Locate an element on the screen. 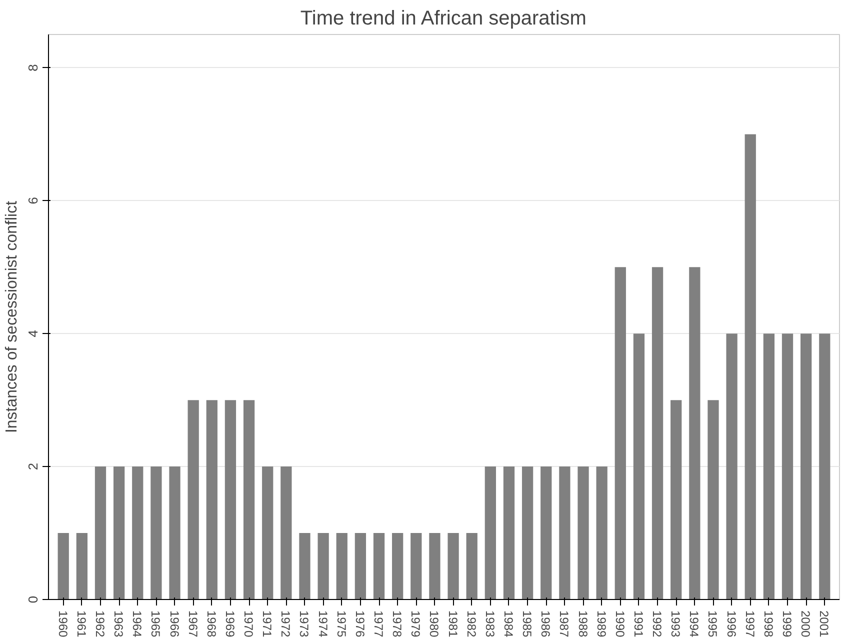 Image resolution: width=849 pixels, height=640 pixels. y-tick-label: 0 is located at coordinates (33, 600).